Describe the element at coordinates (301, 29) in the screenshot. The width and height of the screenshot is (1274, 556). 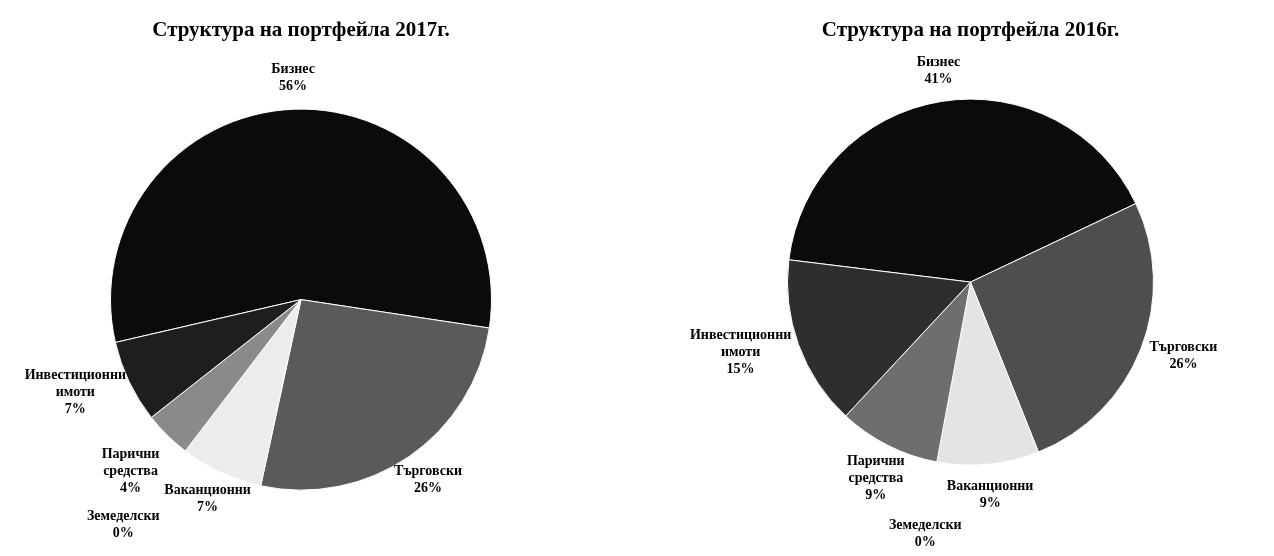
I see `chart-title: Структура на портфейла 2017г.` at that location.